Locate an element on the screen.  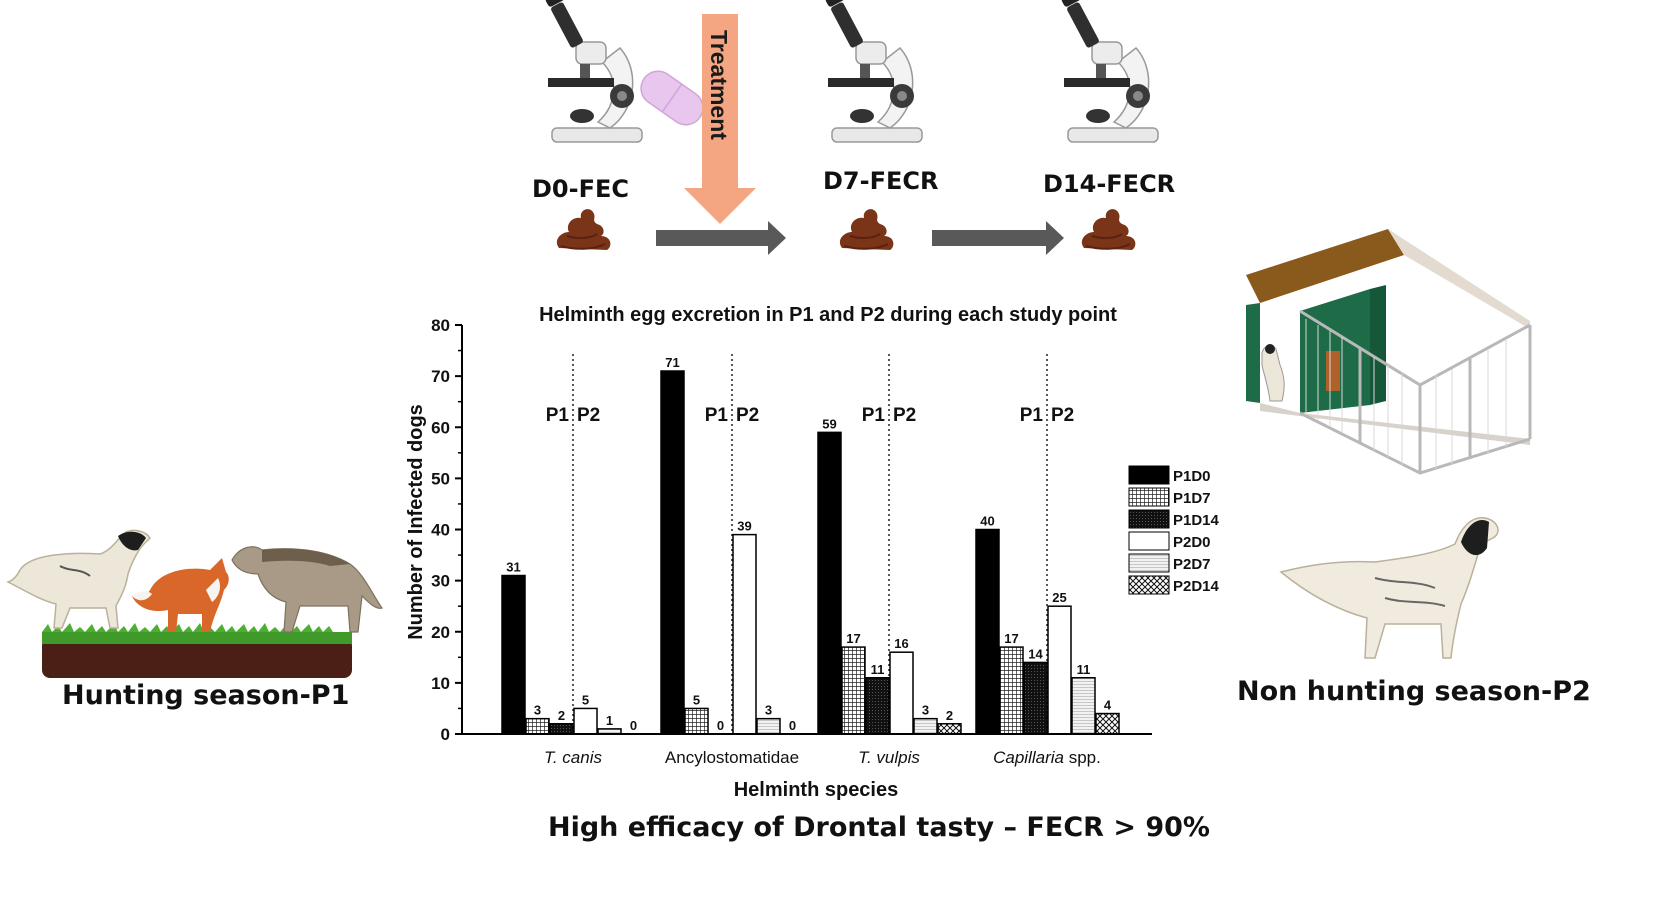
kennel-icon is located at coordinates (1389, 352).